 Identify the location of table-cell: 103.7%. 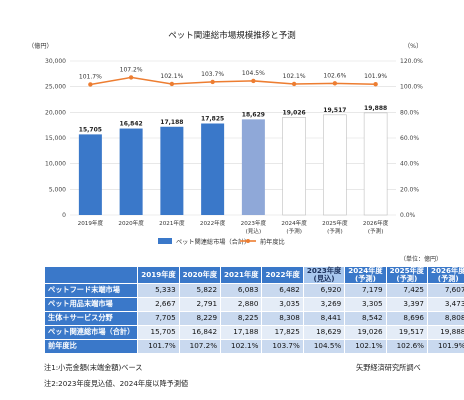
(282, 346).